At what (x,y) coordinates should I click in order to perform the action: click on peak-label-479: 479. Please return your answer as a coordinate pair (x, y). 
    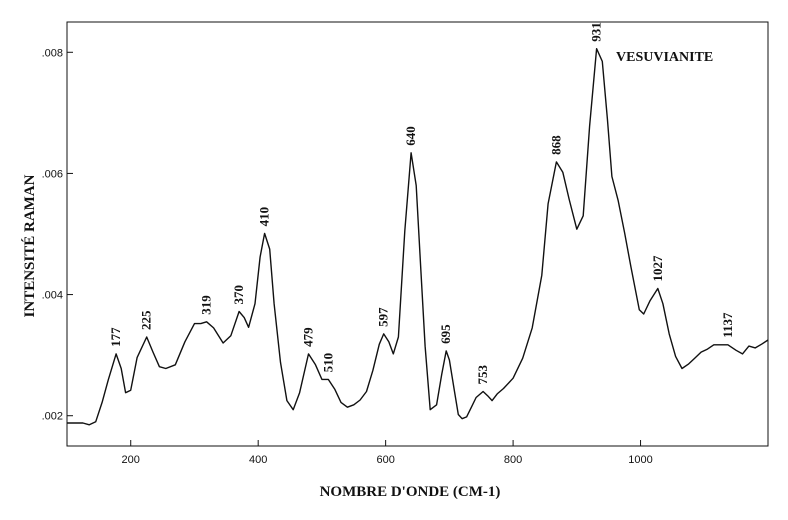
    Looking at the image, I should click on (308, 337).